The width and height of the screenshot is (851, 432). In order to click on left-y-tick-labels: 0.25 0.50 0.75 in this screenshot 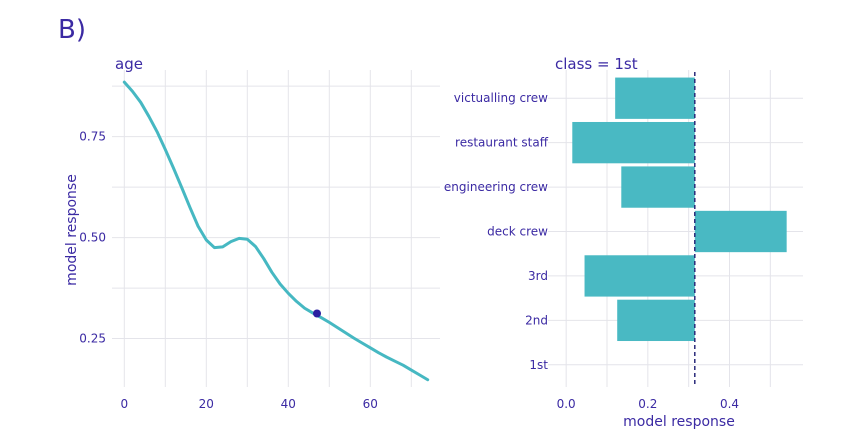, I will do `click(92, 238)`.